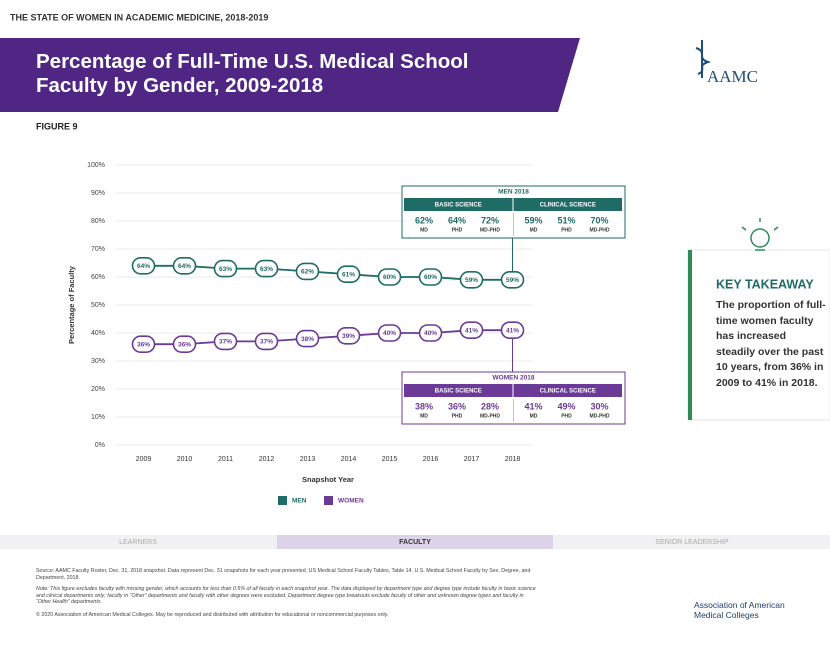 The image size is (830, 646). What do you see at coordinates (490, 406) in the screenshot?
I see `breakdown-value: 28%` at bounding box center [490, 406].